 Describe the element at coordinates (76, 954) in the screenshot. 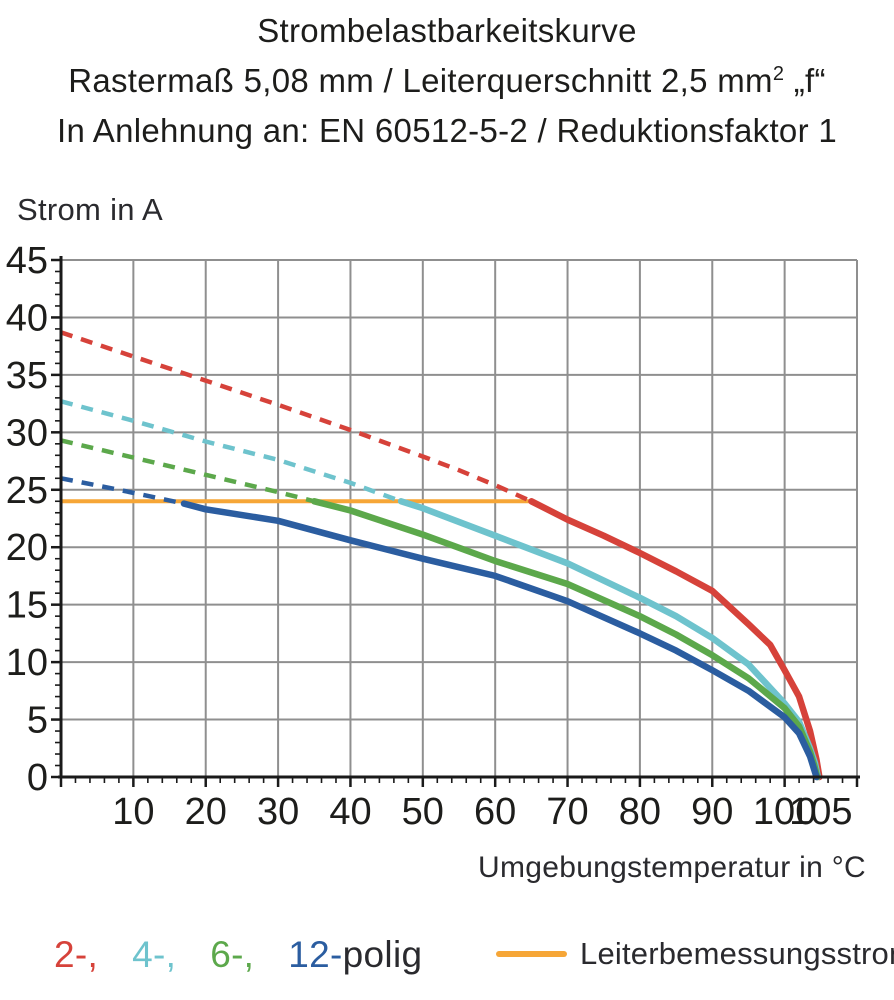

I see `legend-item-2polig: 2-,` at that location.